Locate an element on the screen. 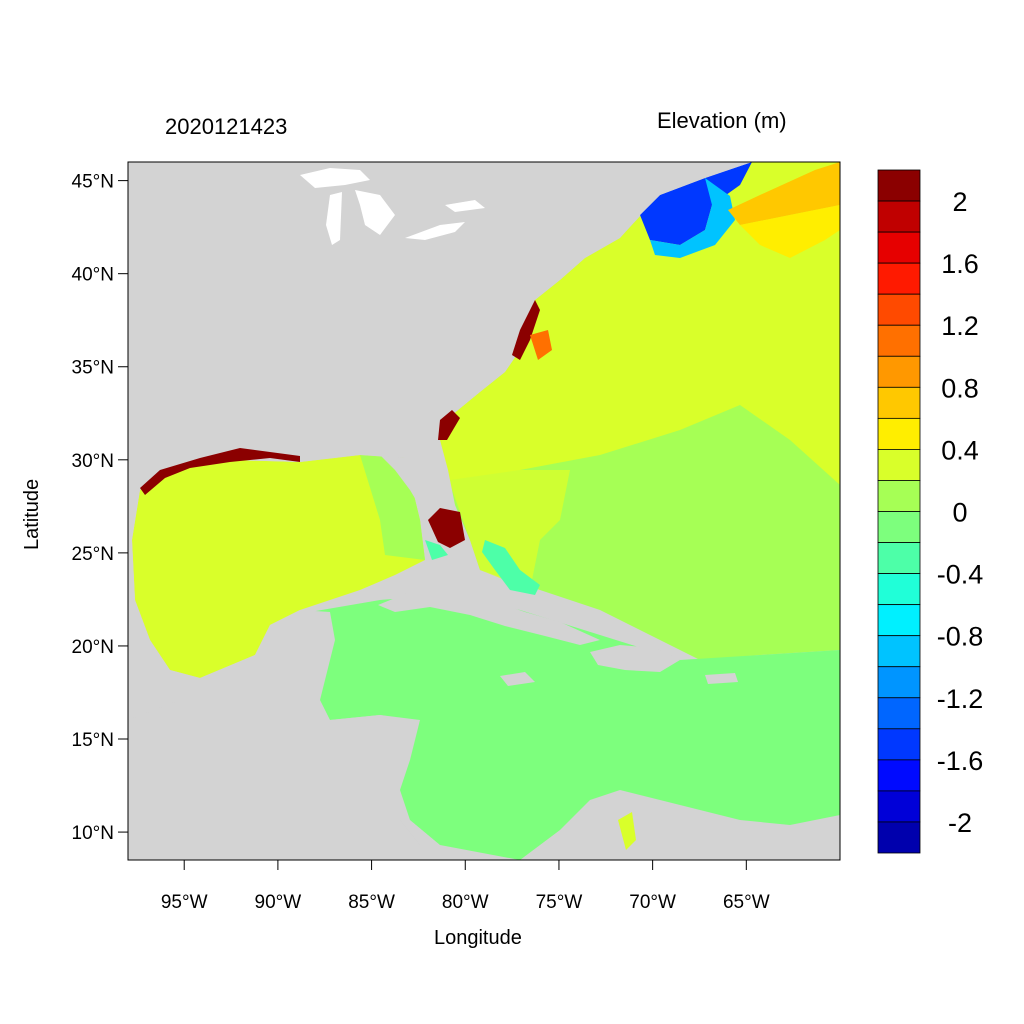 This screenshot has height=1024, width=1024. x-tick-label: 75°W is located at coordinates (559, 902).